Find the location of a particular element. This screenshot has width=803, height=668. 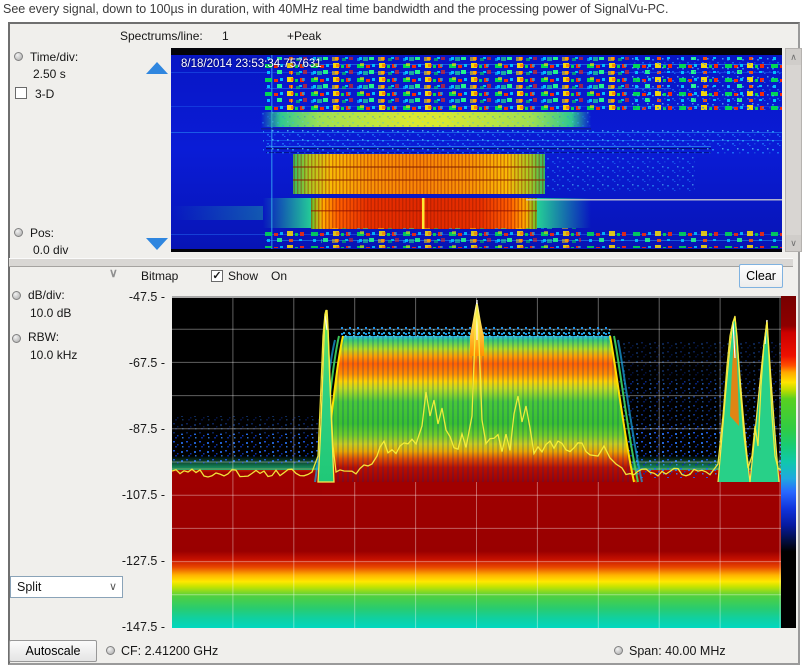

pos-label: Pos: is located at coordinates (42, 233).